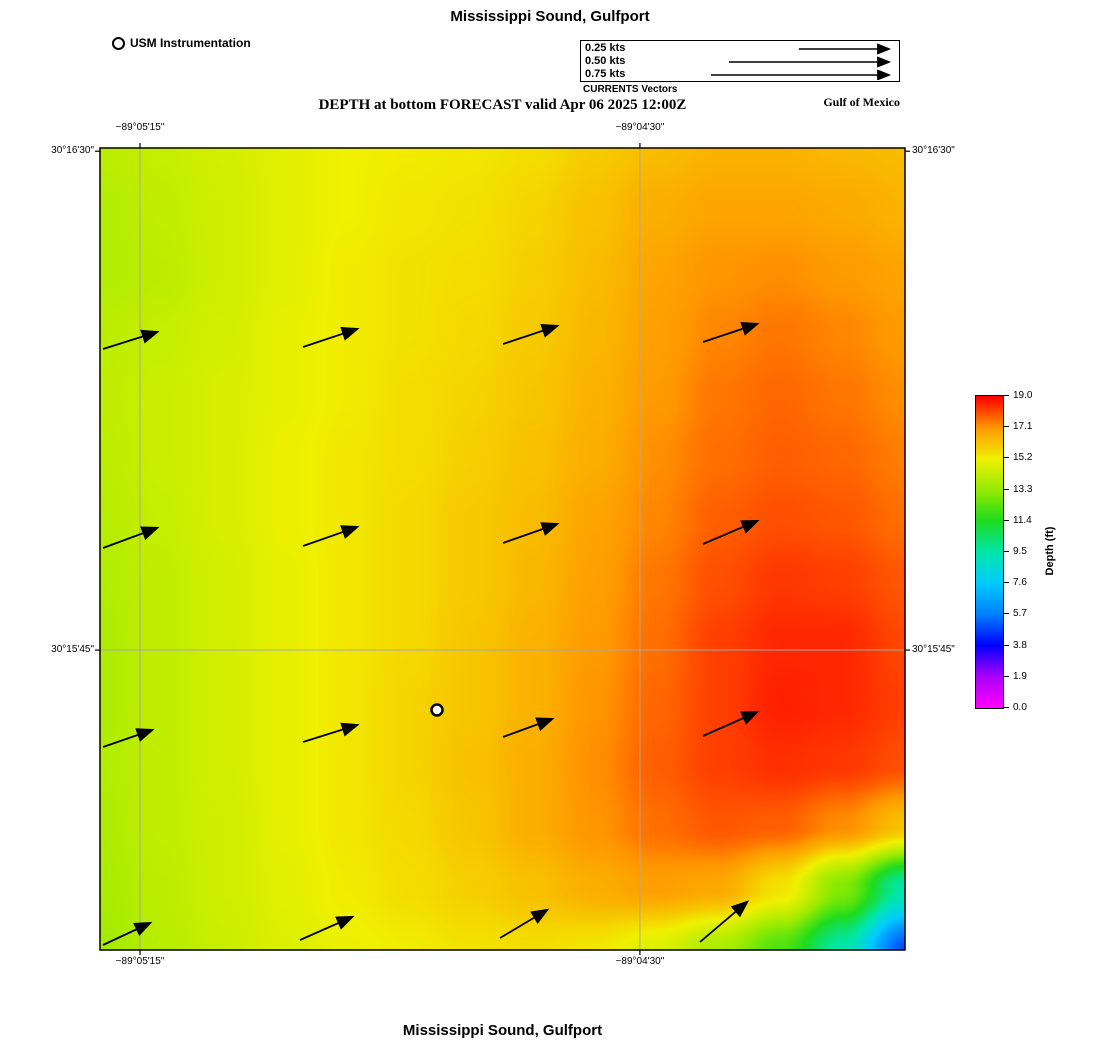 The width and height of the screenshot is (1100, 1050). Describe the element at coordinates (605, 48) in the screenshot. I see `vector-key-label-025: 0.25 kts` at that location.